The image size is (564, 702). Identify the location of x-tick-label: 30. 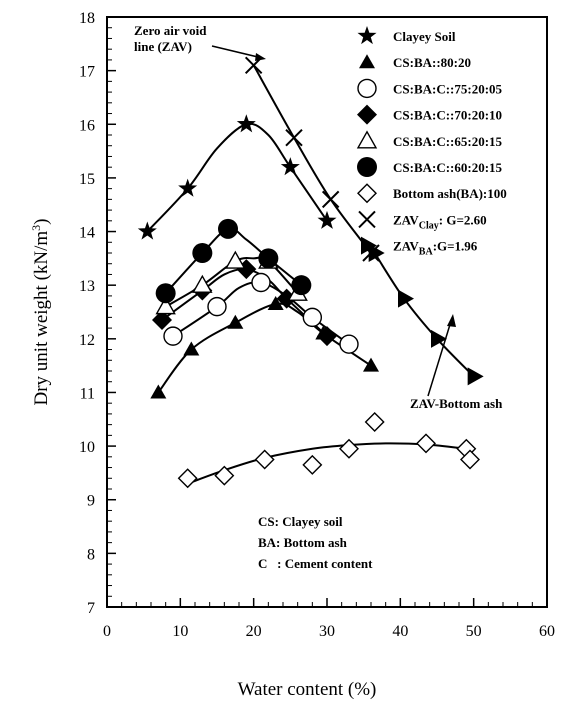
(327, 631).